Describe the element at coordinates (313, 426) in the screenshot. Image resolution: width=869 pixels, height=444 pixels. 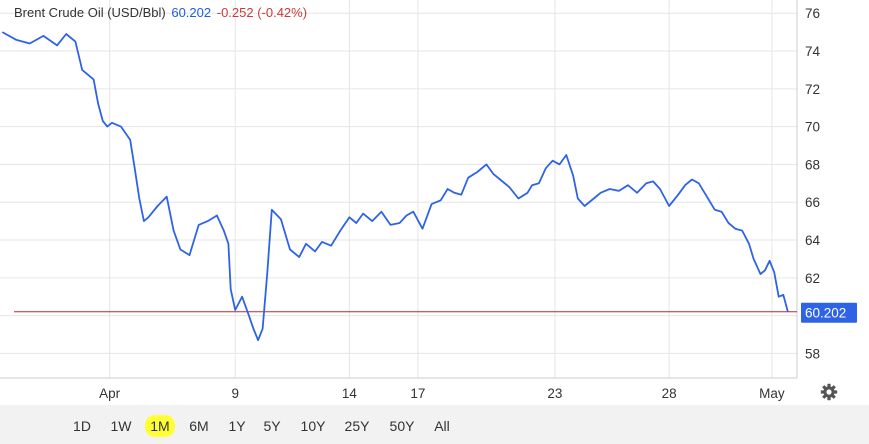
I see `timeframe-10y: 10Y` at that location.